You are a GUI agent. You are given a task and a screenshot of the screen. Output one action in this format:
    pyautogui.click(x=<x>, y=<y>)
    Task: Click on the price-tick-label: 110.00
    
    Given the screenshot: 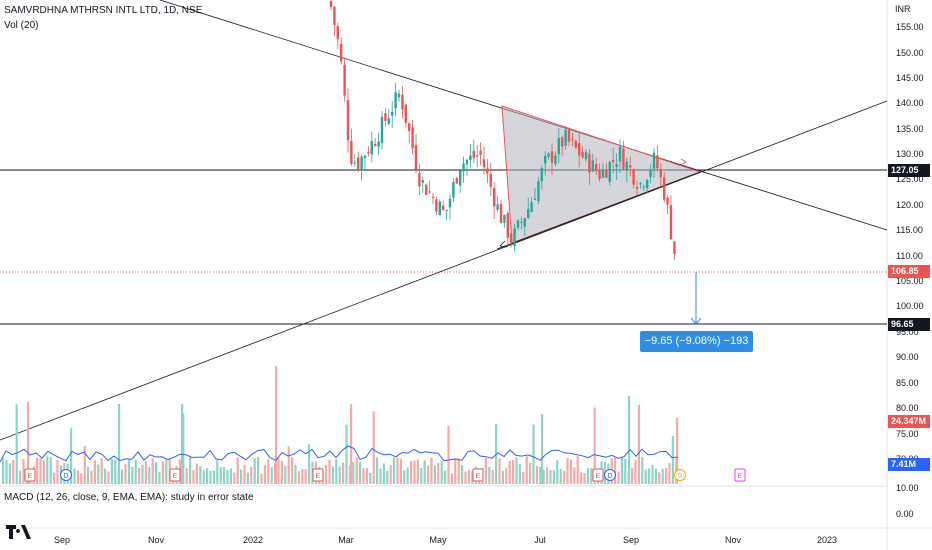 What is the action you would take?
    pyautogui.click(x=909, y=256)
    